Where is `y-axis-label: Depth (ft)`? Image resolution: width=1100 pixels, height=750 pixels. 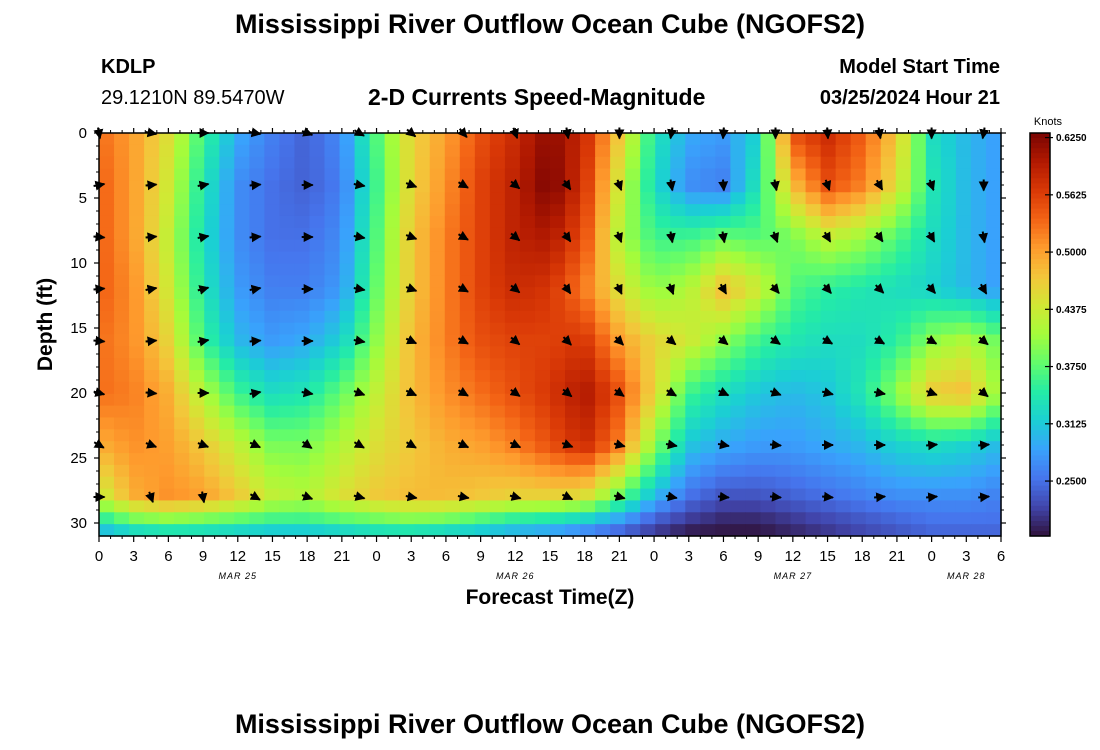
y-axis-label: Depth (ft) is located at coordinates (45, 324).